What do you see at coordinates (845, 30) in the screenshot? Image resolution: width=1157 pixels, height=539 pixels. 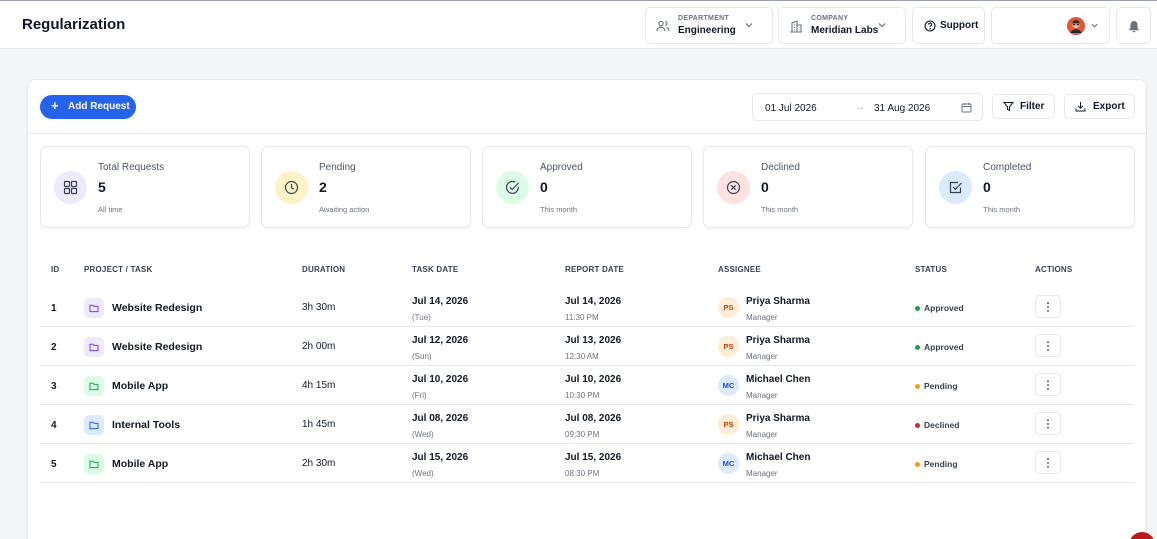 I see `company-value: Meridian Labs` at bounding box center [845, 30].